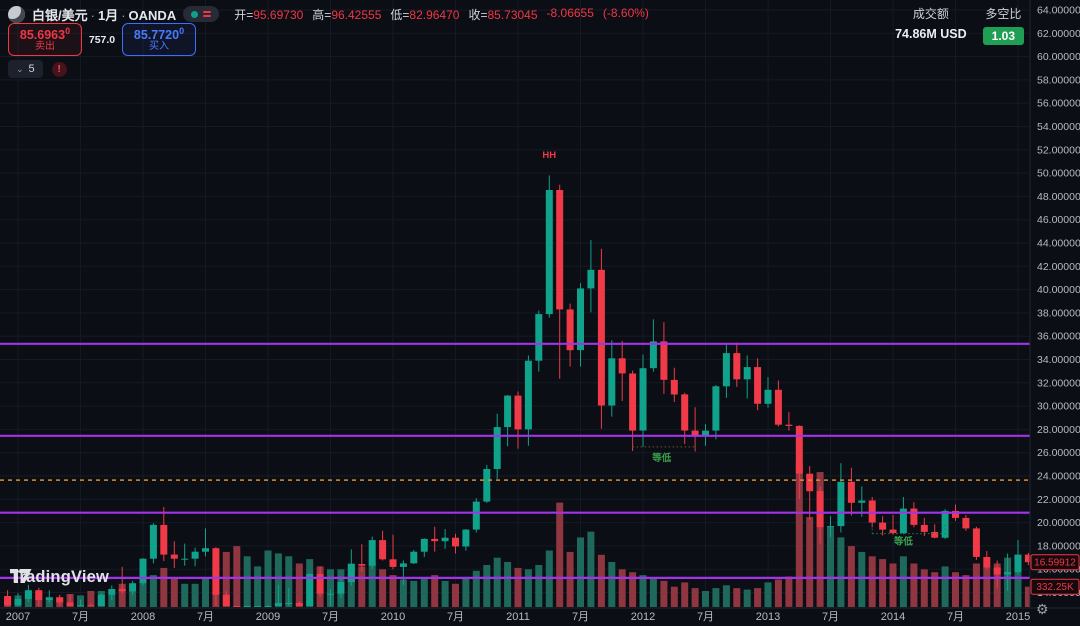 This screenshot has height=626, width=1080. I want to click on svg-text: 36.00000, so click(1058, 337).